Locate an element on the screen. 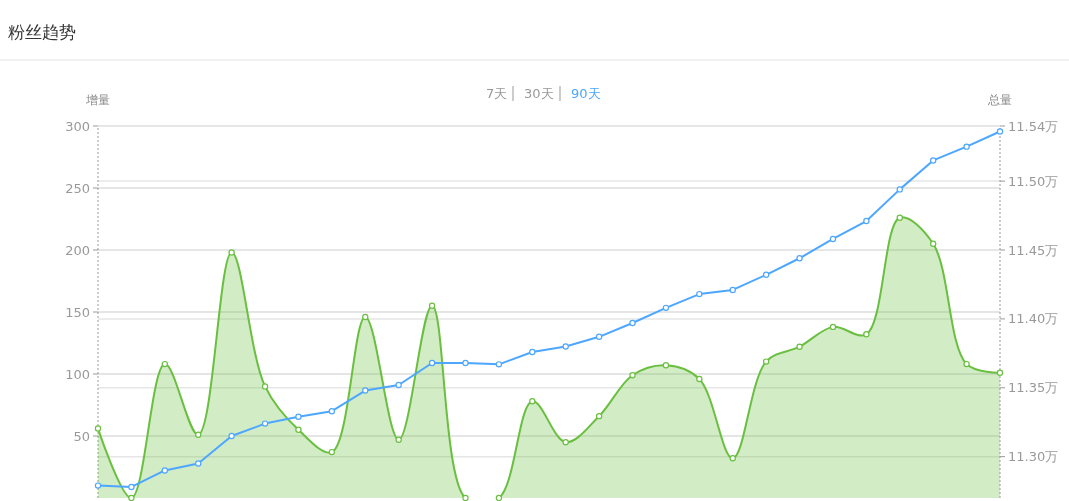 This screenshot has height=501, width=1069. y2-tick-label: 11.30万 is located at coordinates (1033, 457).